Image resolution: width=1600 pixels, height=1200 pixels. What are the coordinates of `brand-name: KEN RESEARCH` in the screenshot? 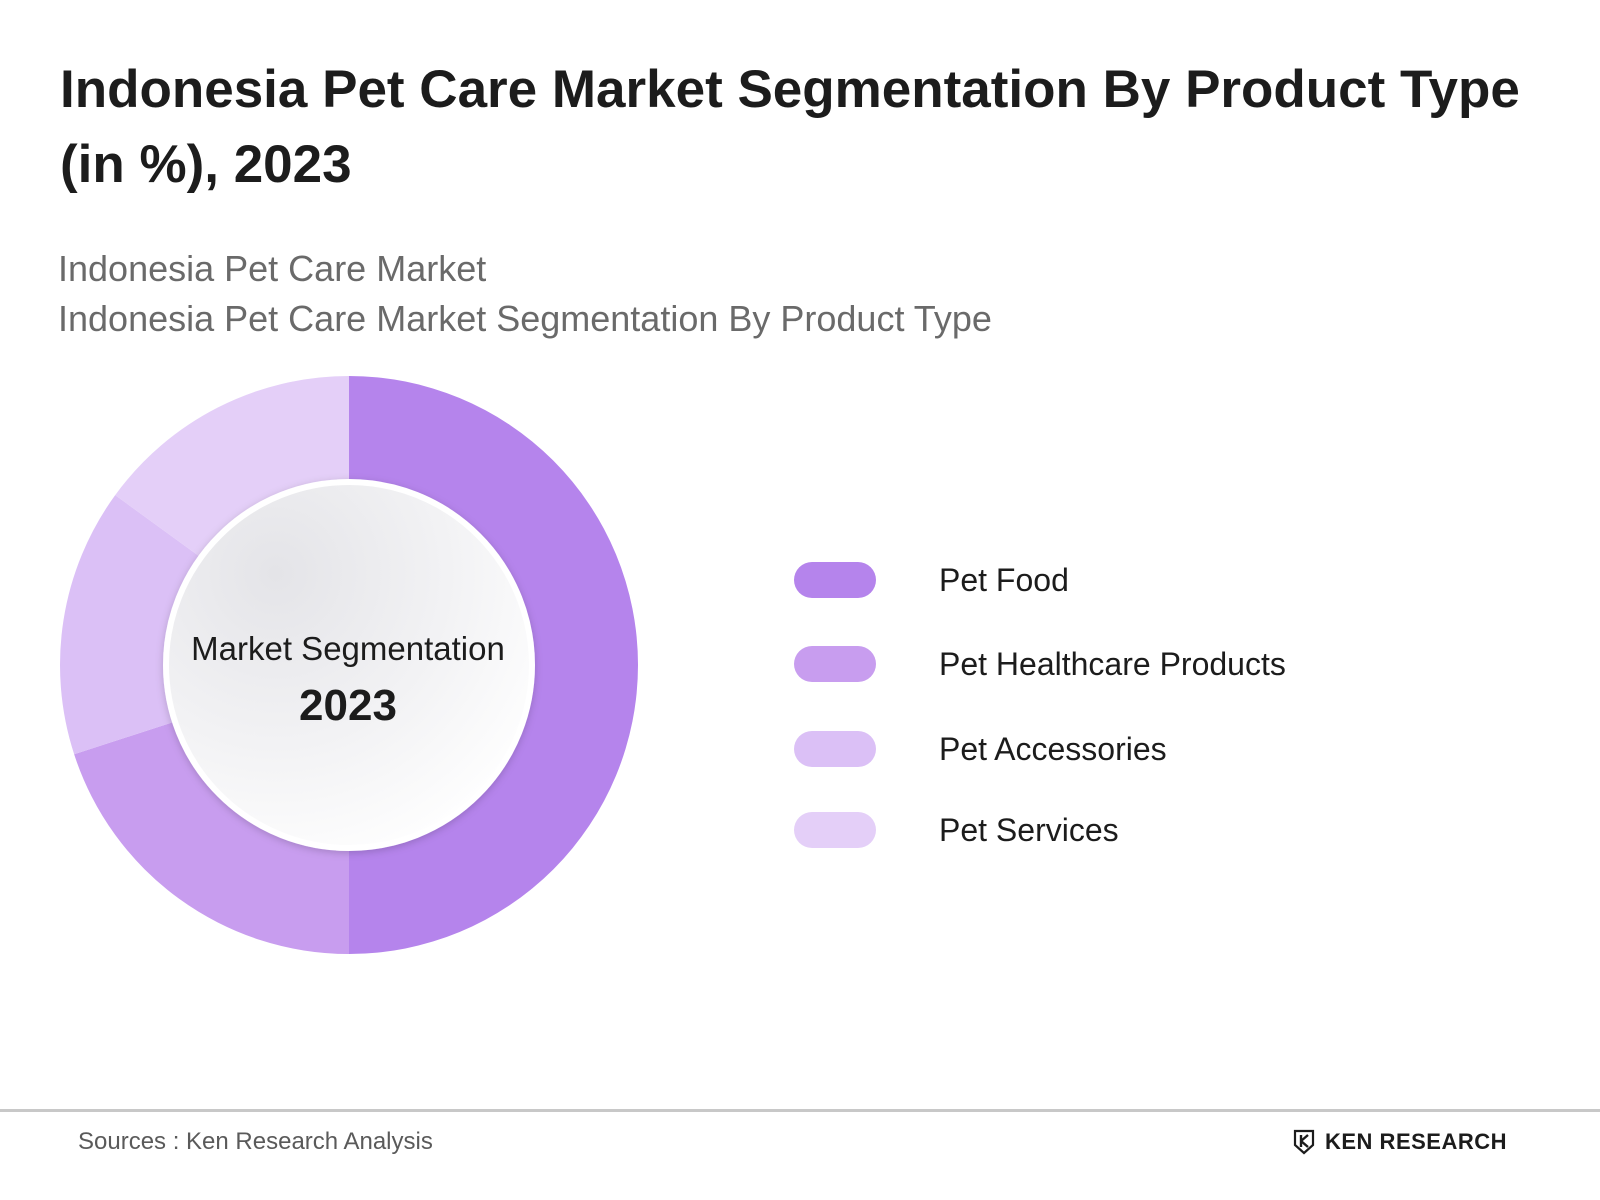 It's located at (1416, 1141).